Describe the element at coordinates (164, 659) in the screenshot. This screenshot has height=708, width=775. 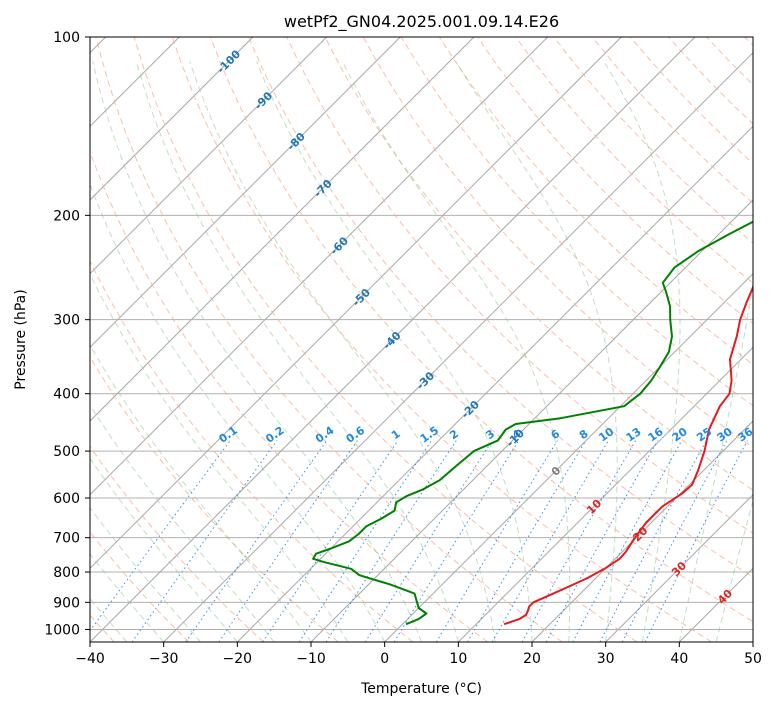
I see `x-tick-label: −30` at that location.